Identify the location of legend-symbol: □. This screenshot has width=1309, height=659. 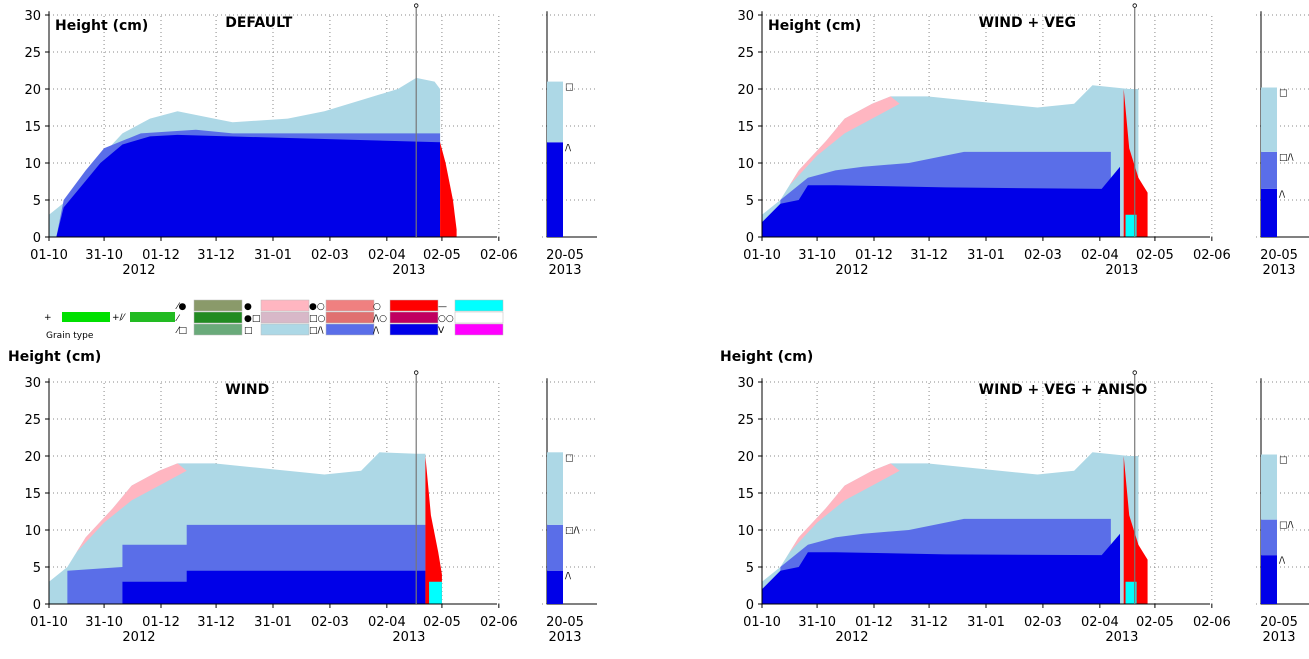
(248, 331).